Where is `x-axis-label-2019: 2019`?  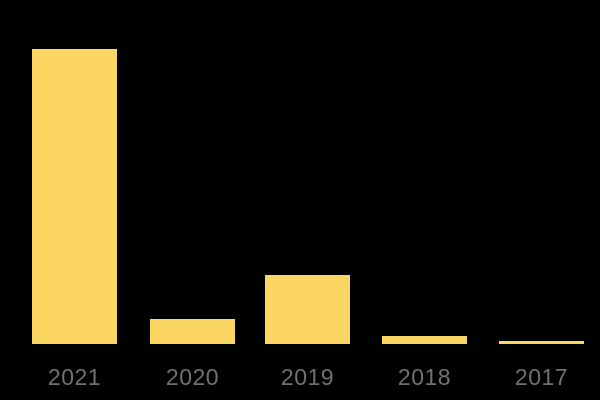 x-axis-label-2019: 2019 is located at coordinates (307, 377).